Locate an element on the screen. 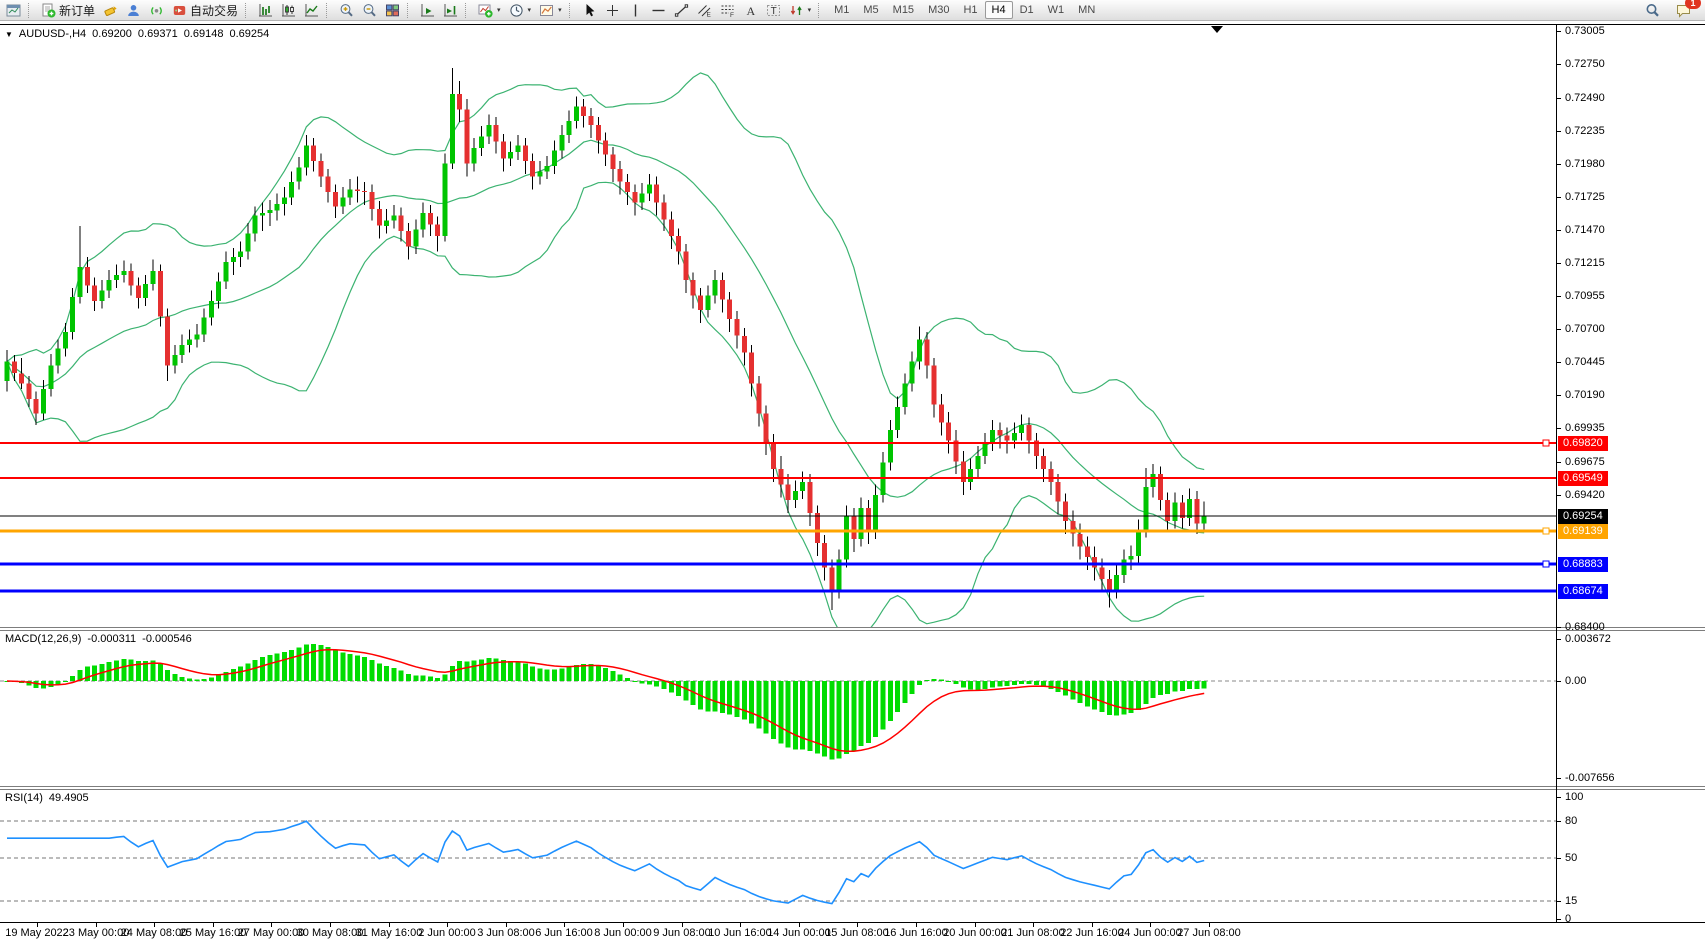  price-tick-label: 0.70445 is located at coordinates (1585, 362).